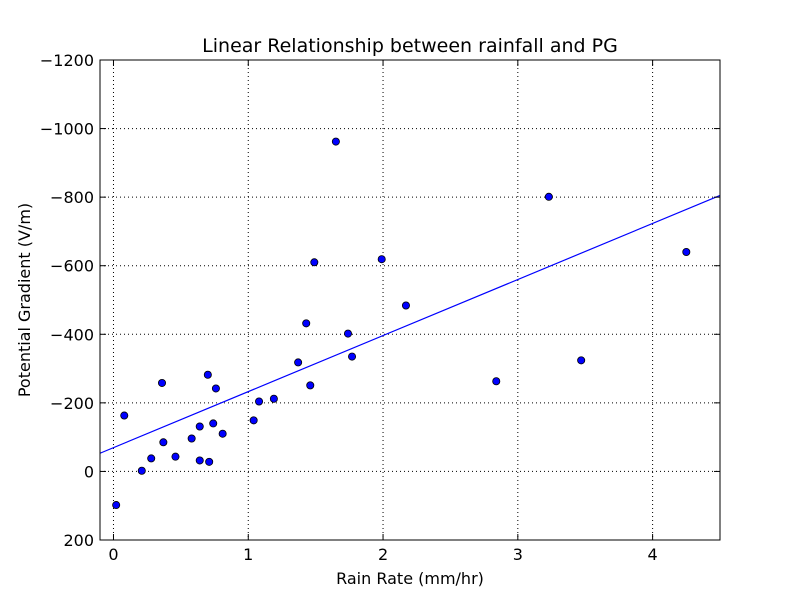  Describe the element at coordinates (67, 60) in the screenshot. I see `y-tick-label: −1200` at that location.